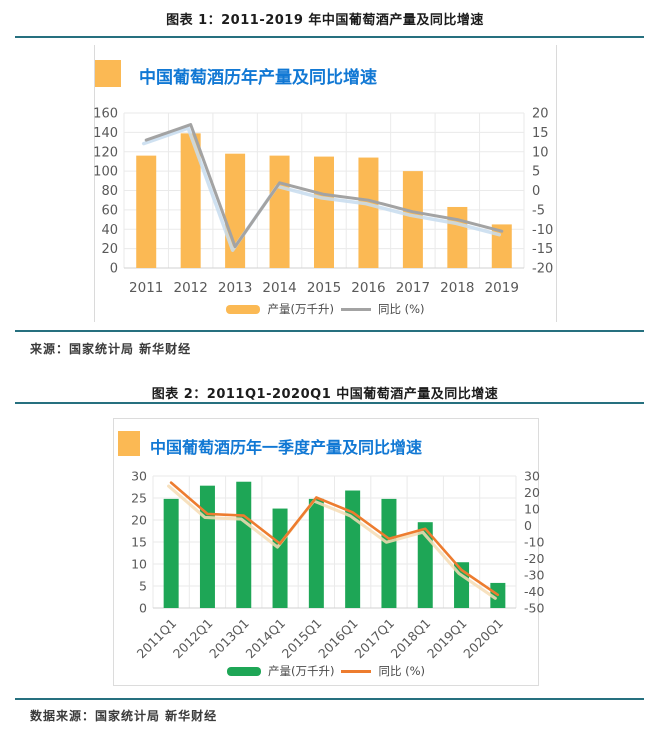 Image resolution: width=650 pixels, height=732 pixels. Describe the element at coordinates (286, 447) in the screenshot. I see `chart2-title: 中国葡萄酒历年一季度产量及同比增速` at that location.